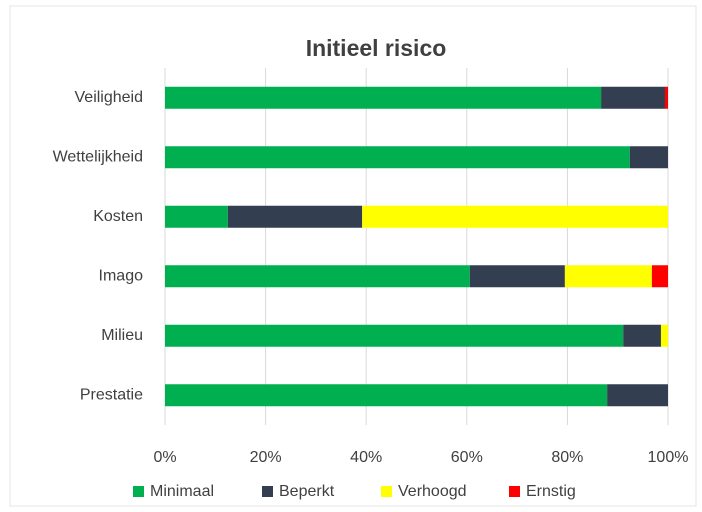 The image size is (702, 512). I want to click on y-tick-label: Imago, so click(121, 275).